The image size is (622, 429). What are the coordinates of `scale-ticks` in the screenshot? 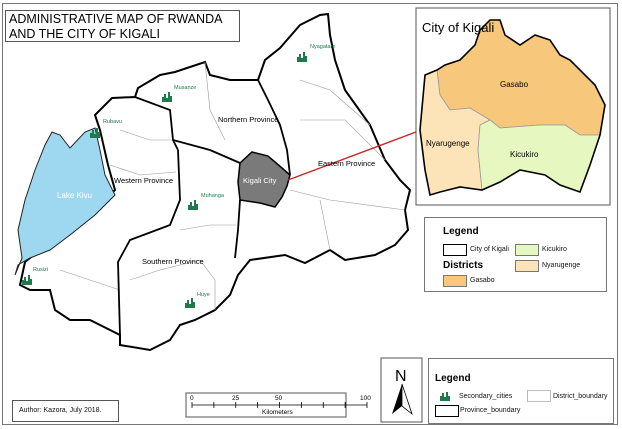 It's located at (279, 405).